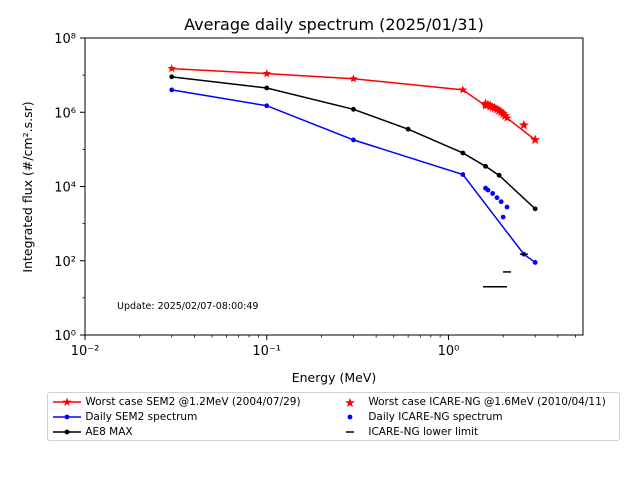  I want to click on legend-entry-daily-sem2: Daily SEM2 spectrum, so click(124, 417).